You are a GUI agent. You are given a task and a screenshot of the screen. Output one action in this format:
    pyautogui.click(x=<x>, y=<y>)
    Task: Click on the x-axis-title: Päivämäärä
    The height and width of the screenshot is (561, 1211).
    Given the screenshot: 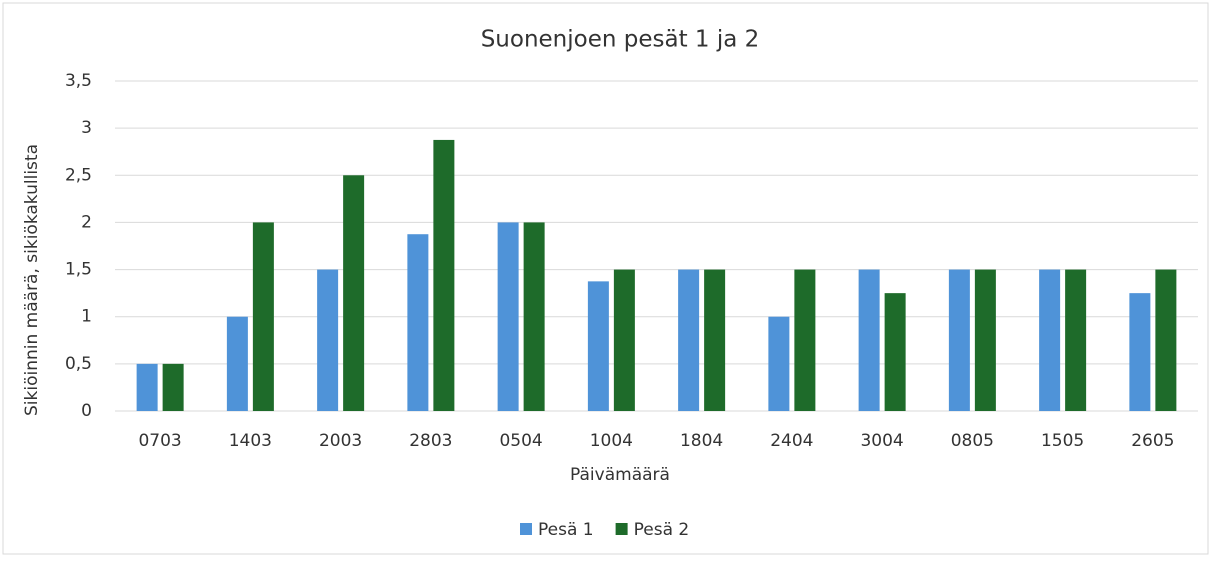 What is the action you would take?
    pyautogui.click(x=620, y=475)
    